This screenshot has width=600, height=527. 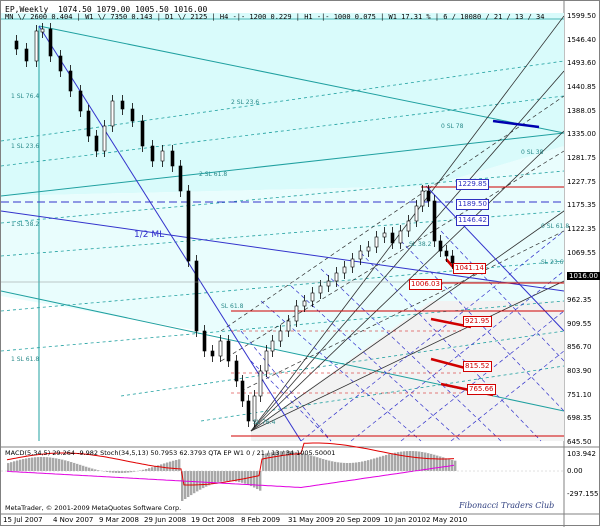 I want to click on median-line-label: 1/2 ML, so click(x=149, y=235).